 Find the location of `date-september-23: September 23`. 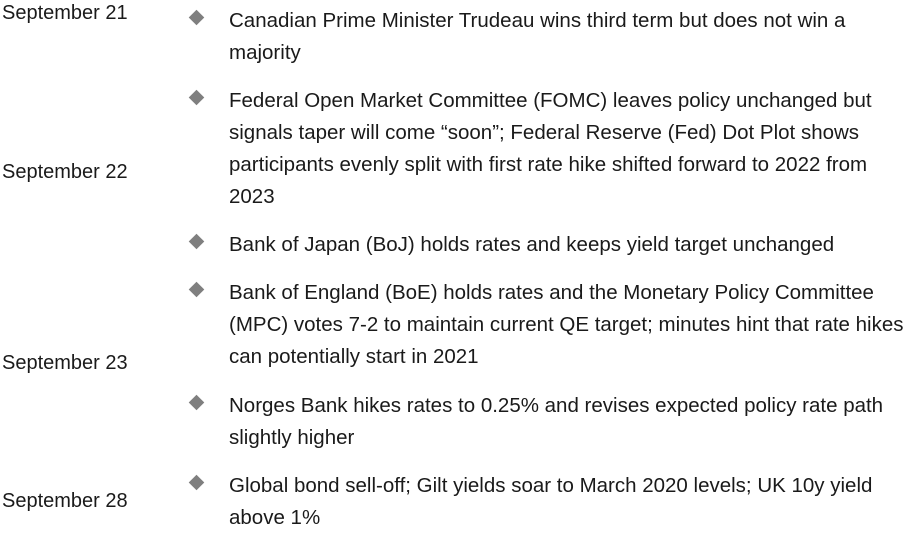

date-september-23: September 23 is located at coordinates (65, 363).